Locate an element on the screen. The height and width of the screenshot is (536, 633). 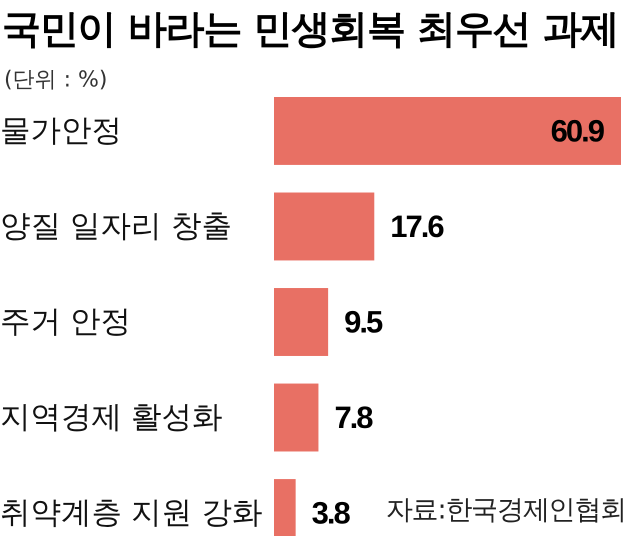
y-tick-label: 물가안정 is located at coordinates (61, 130).